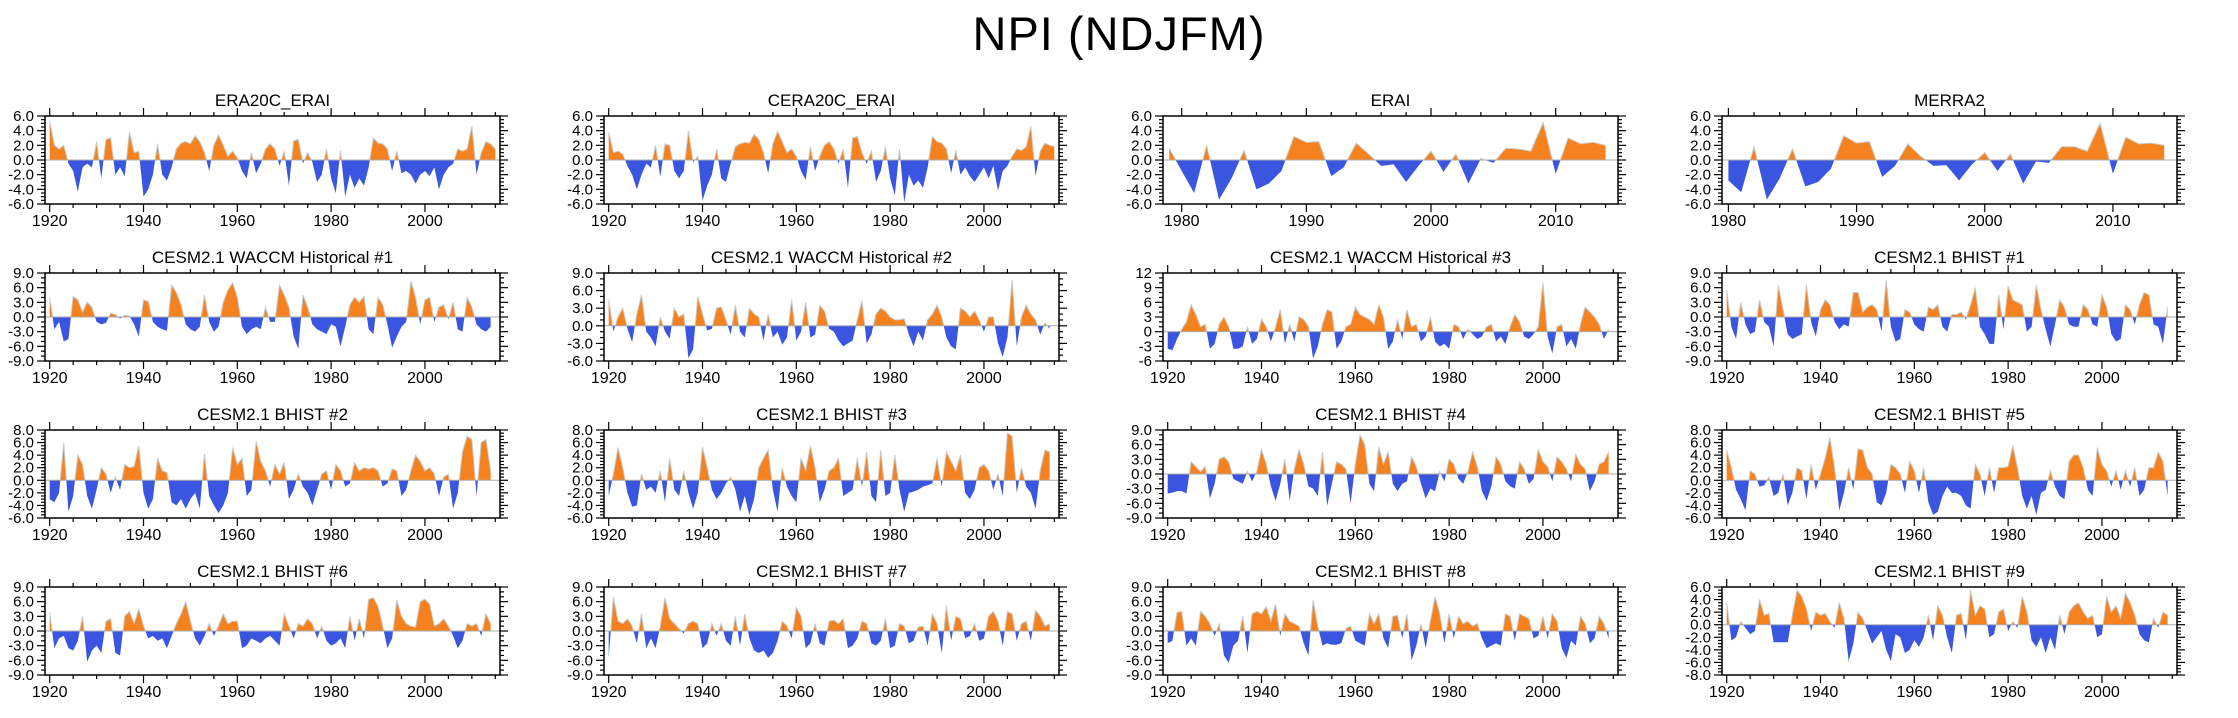 The image size is (2238, 718). Describe the element at coordinates (1148, 302) in the screenshot. I see `y-tick-label: 6` at that location.